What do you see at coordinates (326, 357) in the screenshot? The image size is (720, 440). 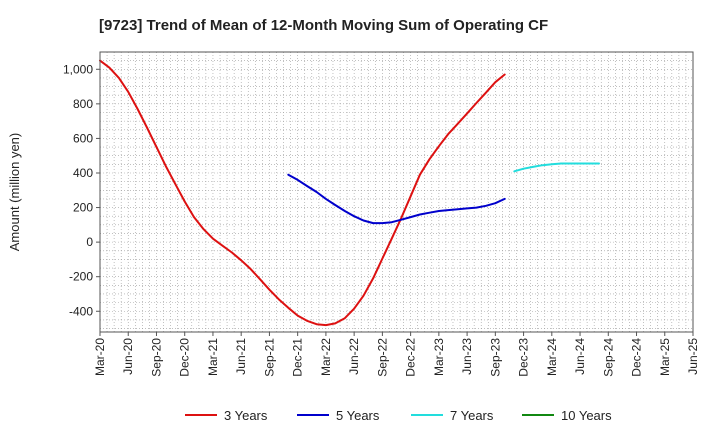 I see `x-tick-label: Mar-22` at bounding box center [326, 357].